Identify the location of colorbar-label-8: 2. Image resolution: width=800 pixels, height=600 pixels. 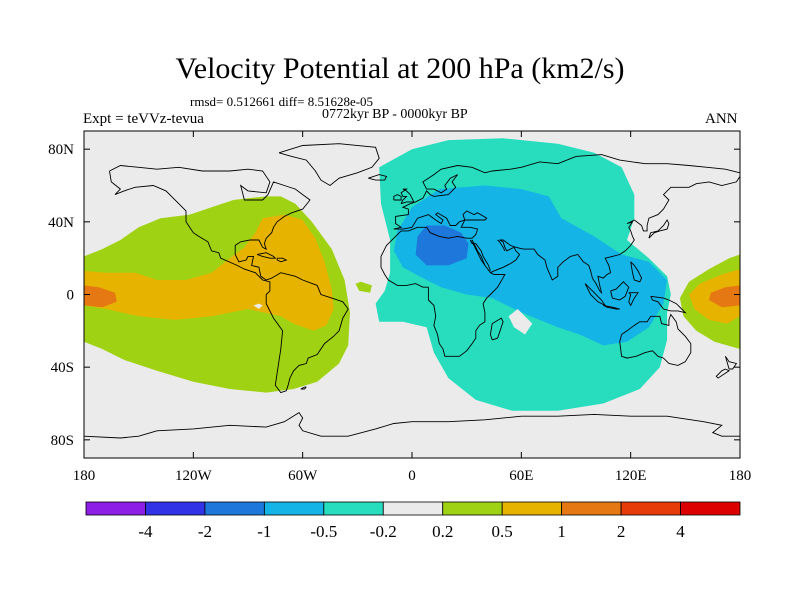
(621, 531).